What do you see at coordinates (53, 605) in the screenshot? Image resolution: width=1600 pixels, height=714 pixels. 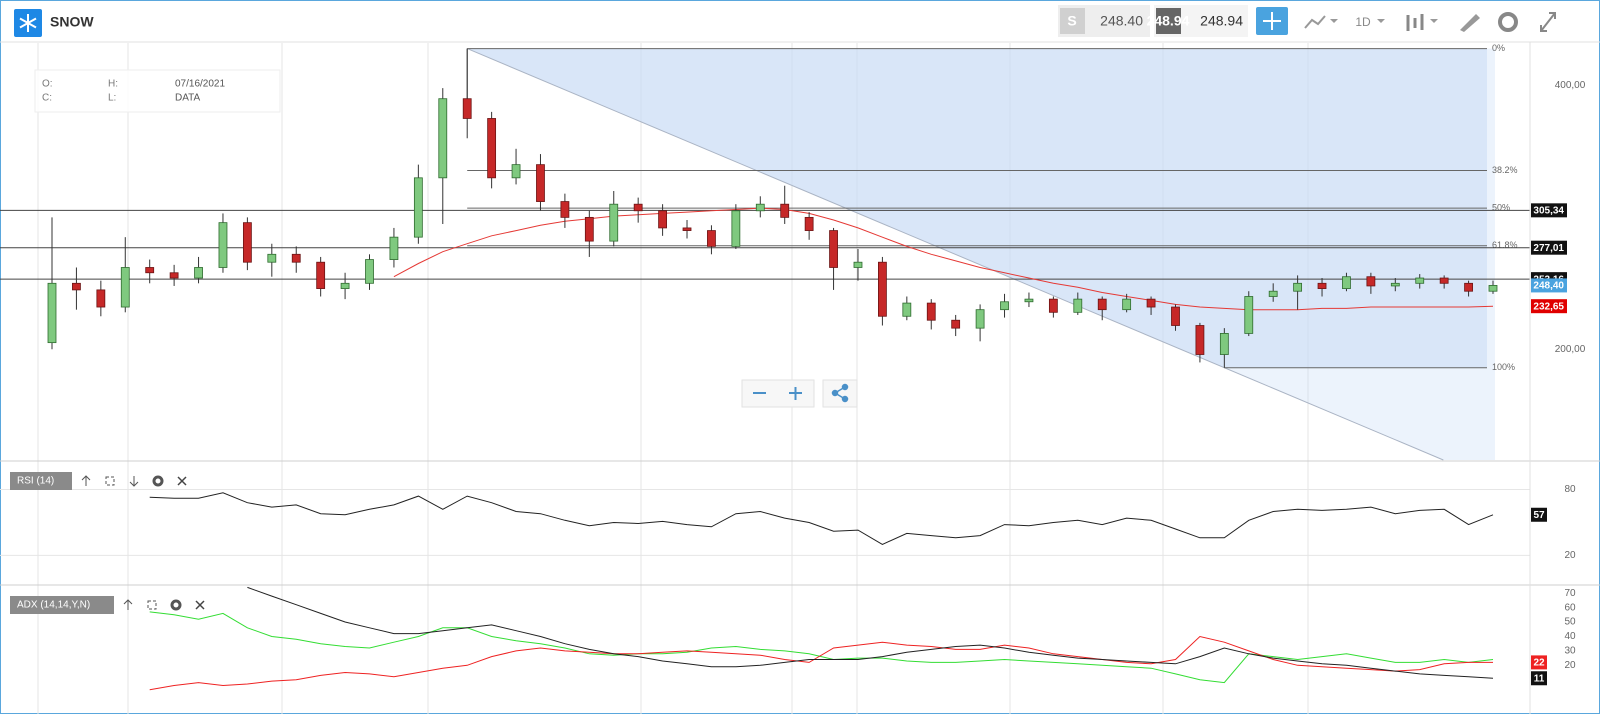 I see `panel-title: ADX (14,14,Y,N)` at bounding box center [53, 605].